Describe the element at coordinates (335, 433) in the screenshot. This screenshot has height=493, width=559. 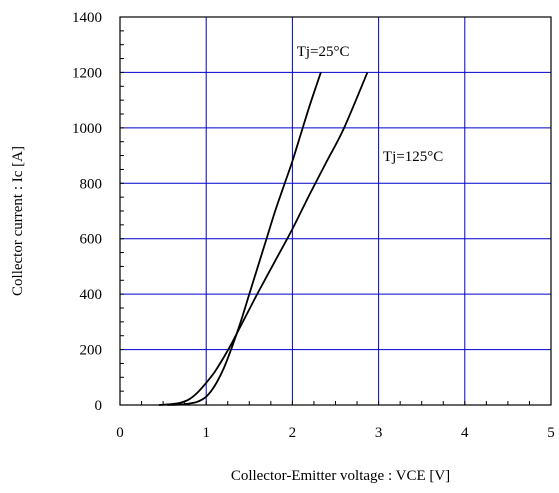
I see `x-tick-labels: 0 1 2 3 4 5` at that location.